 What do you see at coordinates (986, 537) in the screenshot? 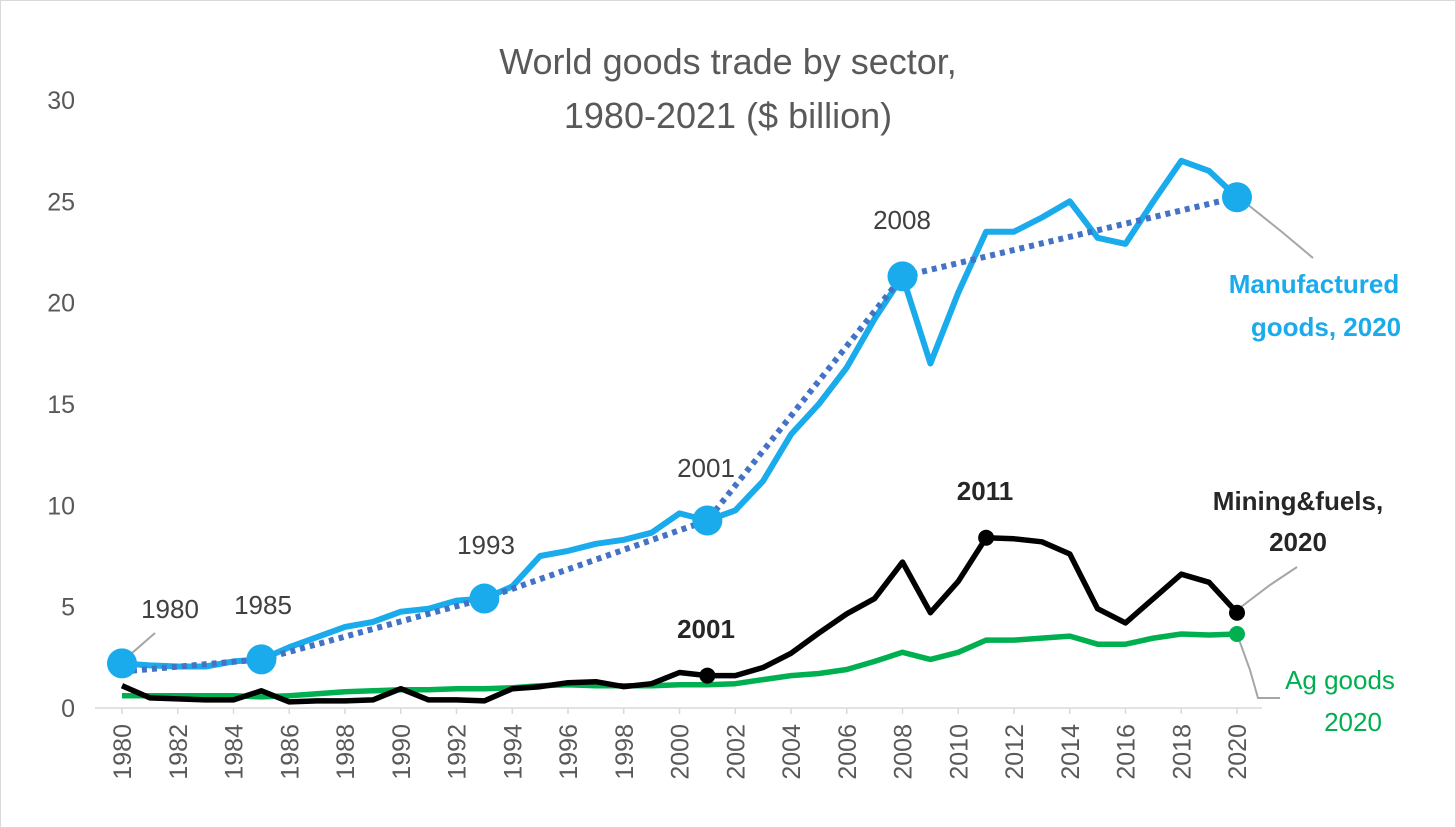
I see `marker-mining-2011` at bounding box center [986, 537].